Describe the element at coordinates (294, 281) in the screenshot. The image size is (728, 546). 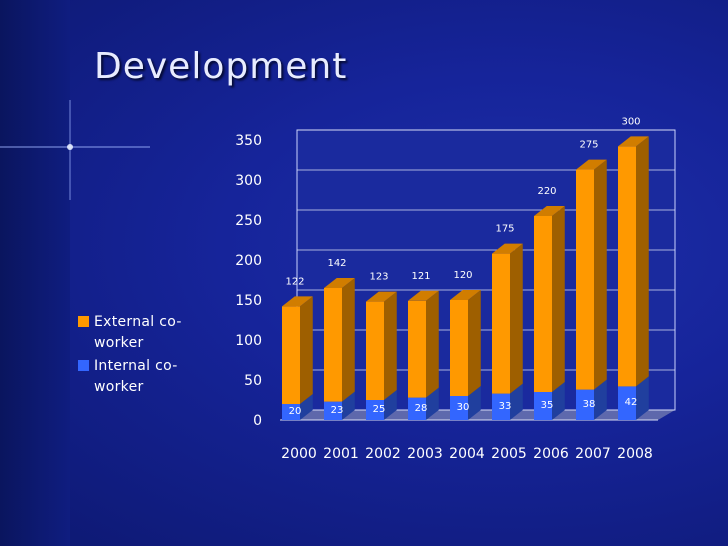
I see `data-label: 122` at that location.